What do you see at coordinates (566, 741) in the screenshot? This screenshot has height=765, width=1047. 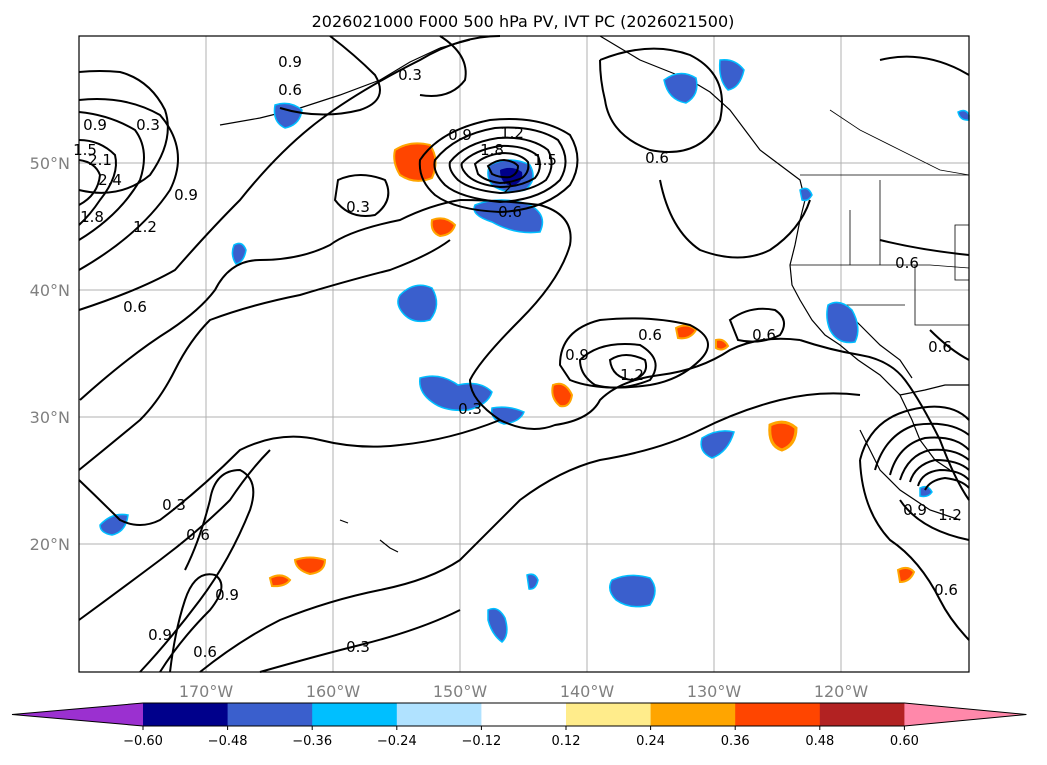 I see `colorbar-tick-label: 0.12` at bounding box center [566, 741].